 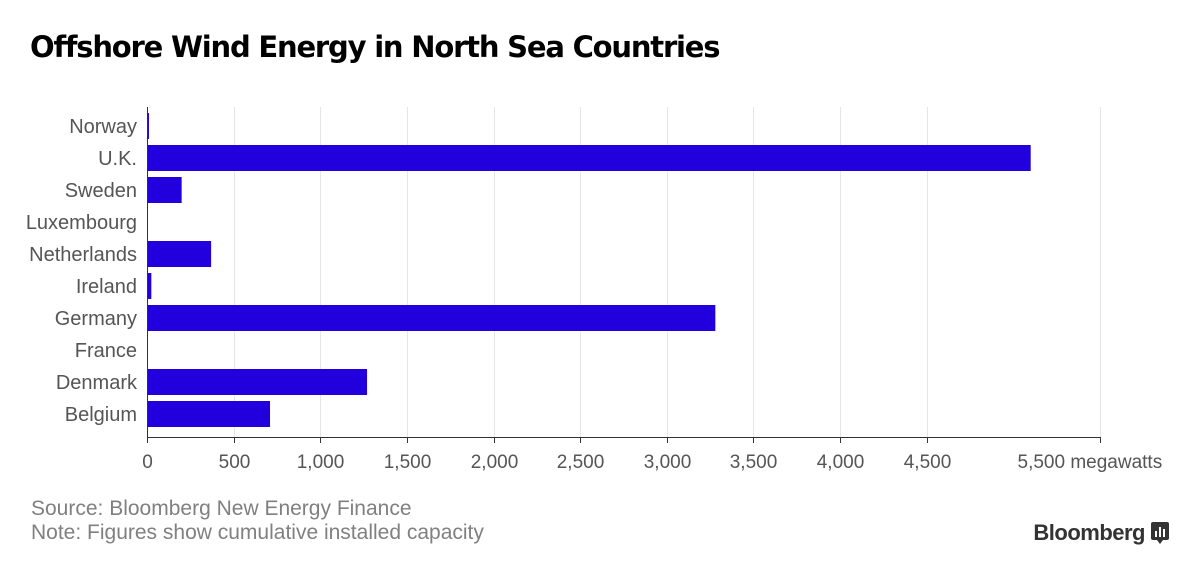 What do you see at coordinates (235, 462) in the screenshot?
I see `x-tick-label: 500` at bounding box center [235, 462].